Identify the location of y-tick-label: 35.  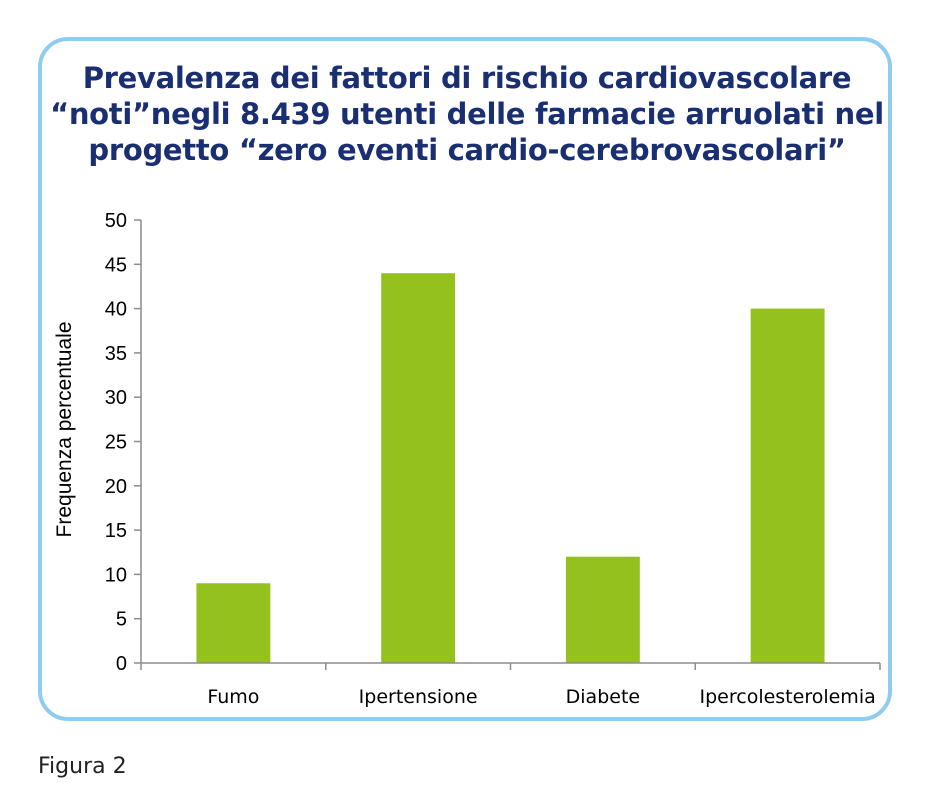
(116, 354).